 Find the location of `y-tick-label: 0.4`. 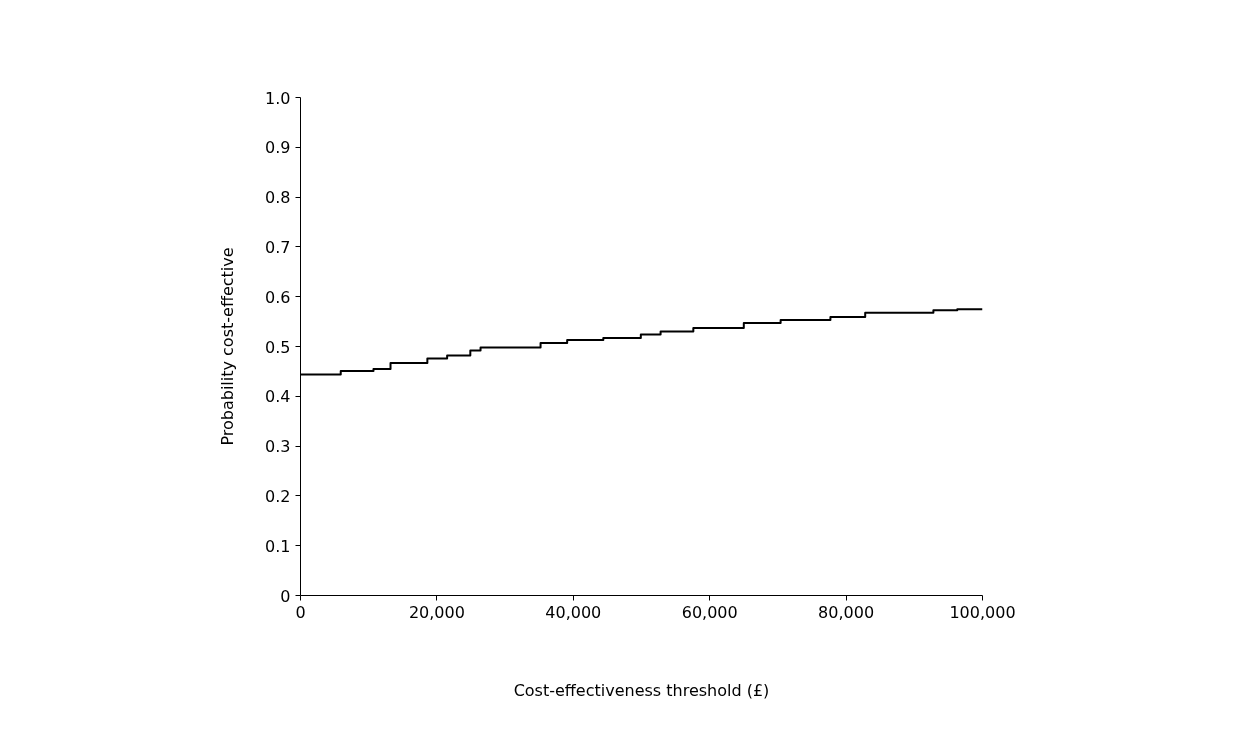

y-tick-label: 0.4 is located at coordinates (278, 397).